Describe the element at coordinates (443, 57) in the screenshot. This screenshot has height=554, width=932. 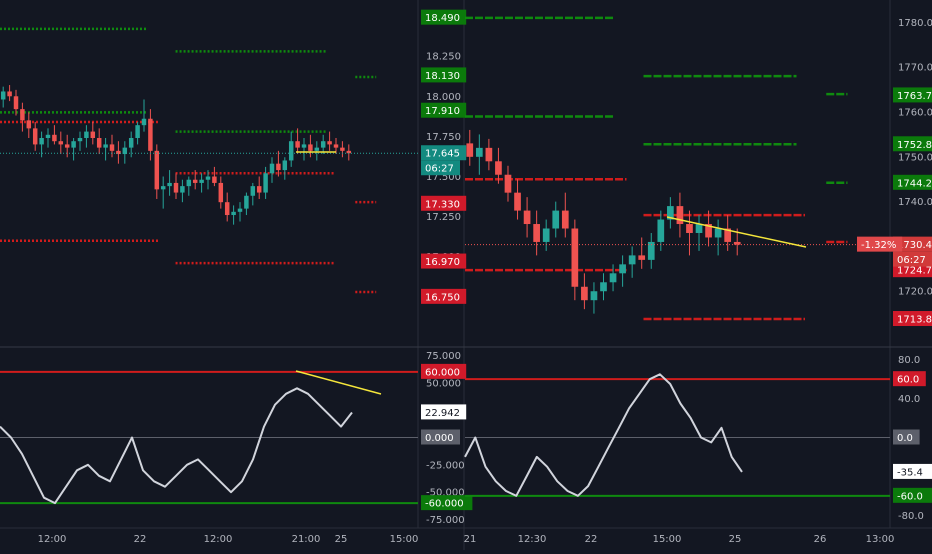
I see `price-axis-label: 18.250` at that location.